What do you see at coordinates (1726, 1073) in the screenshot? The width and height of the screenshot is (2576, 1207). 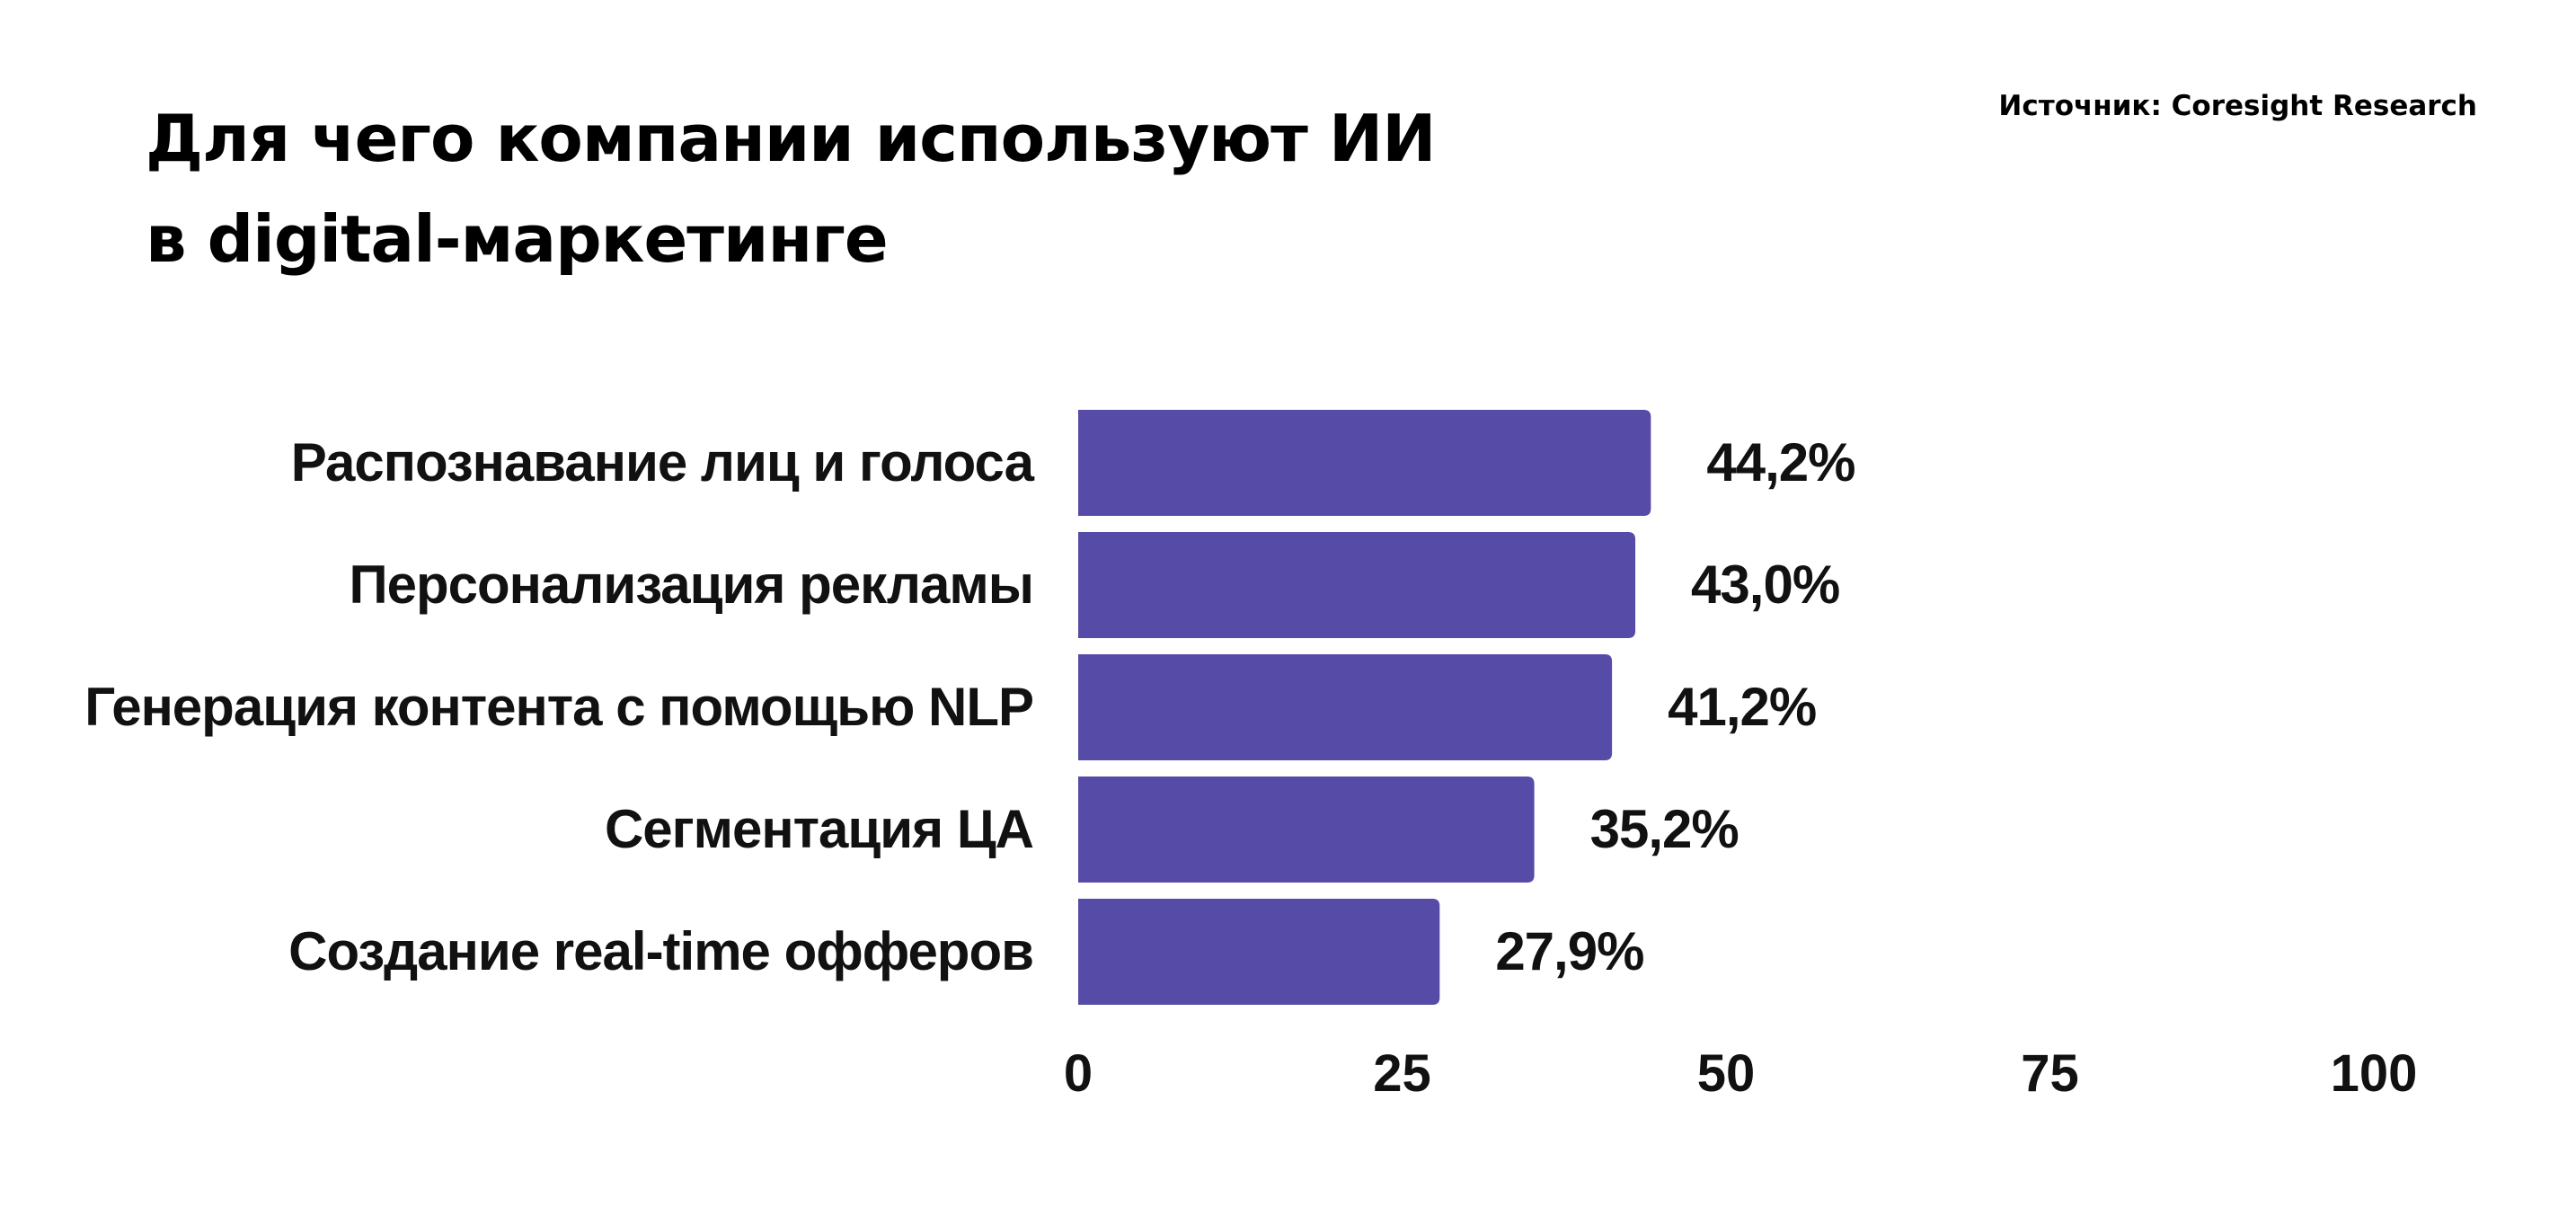 I see `x-tick-label: 50` at bounding box center [1726, 1073].